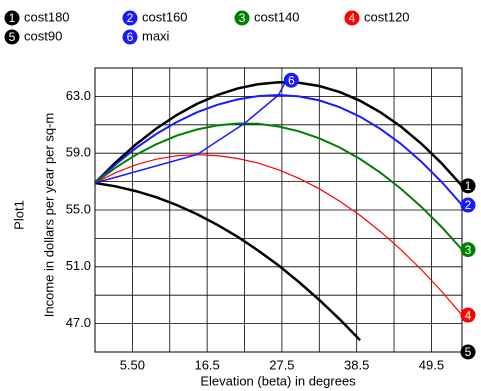 This screenshot has height=391, width=481. Describe the element at coordinates (278, 380) in the screenshot. I see `x-axis-label: Elevation (beta) in degrees` at that location.